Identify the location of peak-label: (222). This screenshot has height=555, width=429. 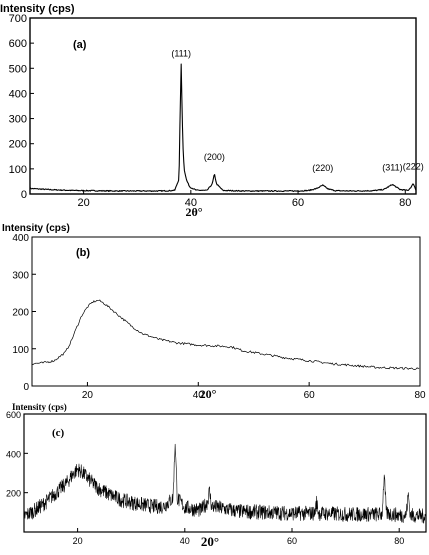
(413, 166).